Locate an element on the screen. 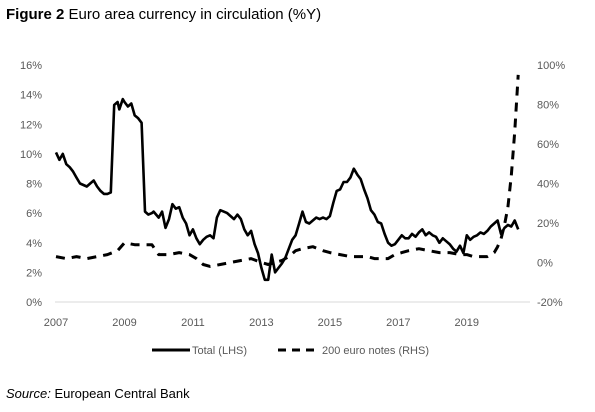 Image resolution: width=595 pixels, height=412 pixels. x-tick-label: 2011 is located at coordinates (193, 323).